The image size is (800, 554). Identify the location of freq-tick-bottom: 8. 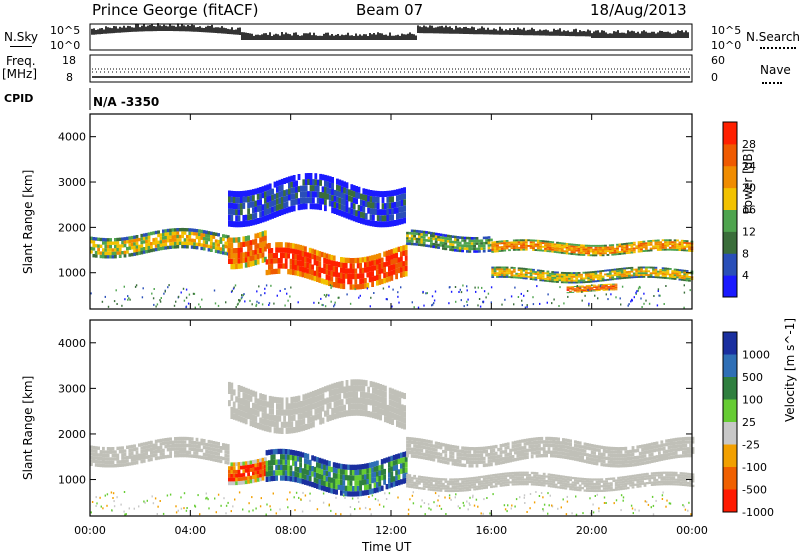
(69, 77).